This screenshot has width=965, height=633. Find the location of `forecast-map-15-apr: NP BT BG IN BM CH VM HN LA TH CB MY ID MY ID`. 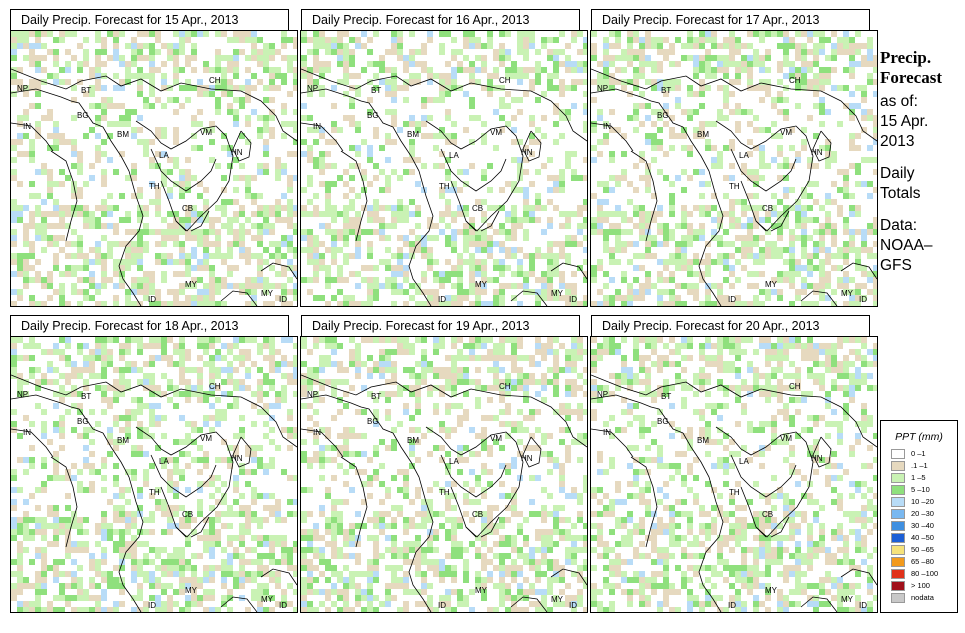

forecast-map-15-apr: NP BT BG IN BM CH VM HN LA TH CB MY ID MY ID is located at coordinates (154, 168).